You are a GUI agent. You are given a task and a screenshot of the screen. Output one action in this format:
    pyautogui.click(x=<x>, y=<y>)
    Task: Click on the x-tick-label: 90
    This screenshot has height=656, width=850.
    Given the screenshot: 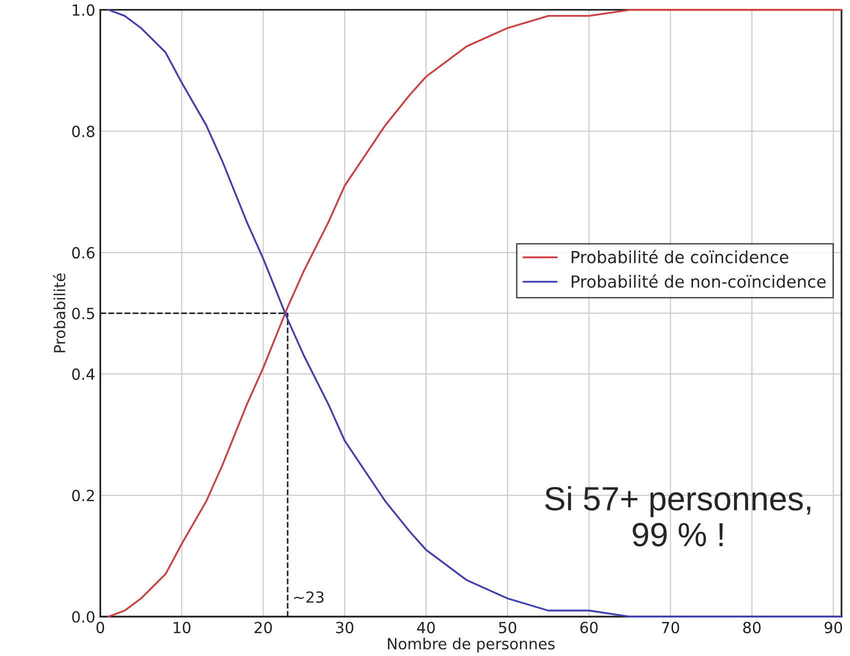 What is the action you would take?
    pyautogui.click(x=833, y=628)
    